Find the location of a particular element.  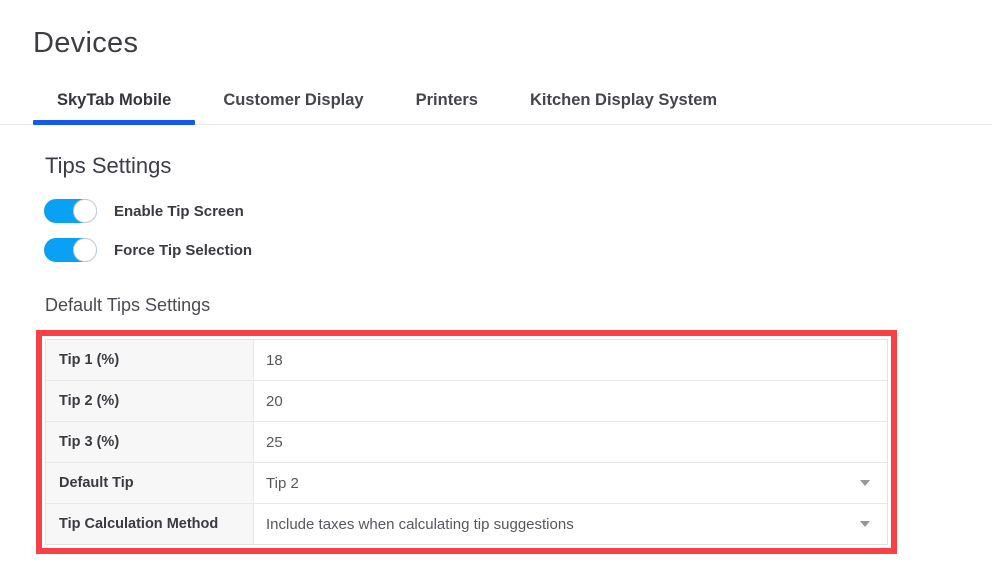

tip-1-input: 18 is located at coordinates (274, 360).